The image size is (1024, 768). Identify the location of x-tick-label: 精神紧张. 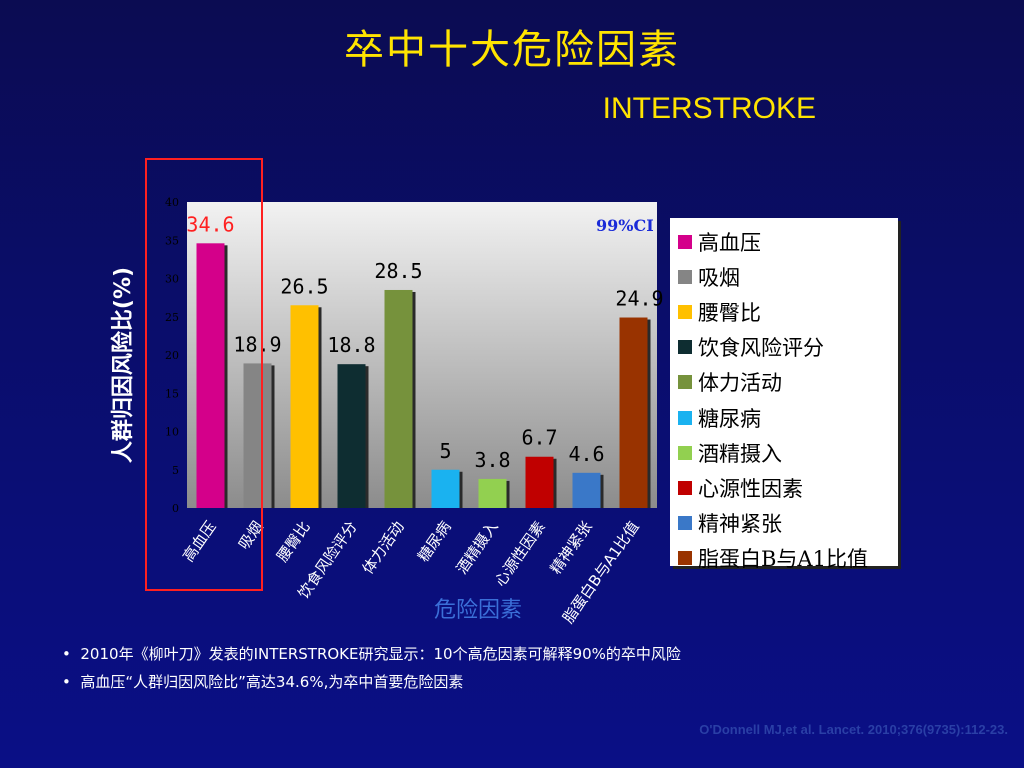
(571, 547).